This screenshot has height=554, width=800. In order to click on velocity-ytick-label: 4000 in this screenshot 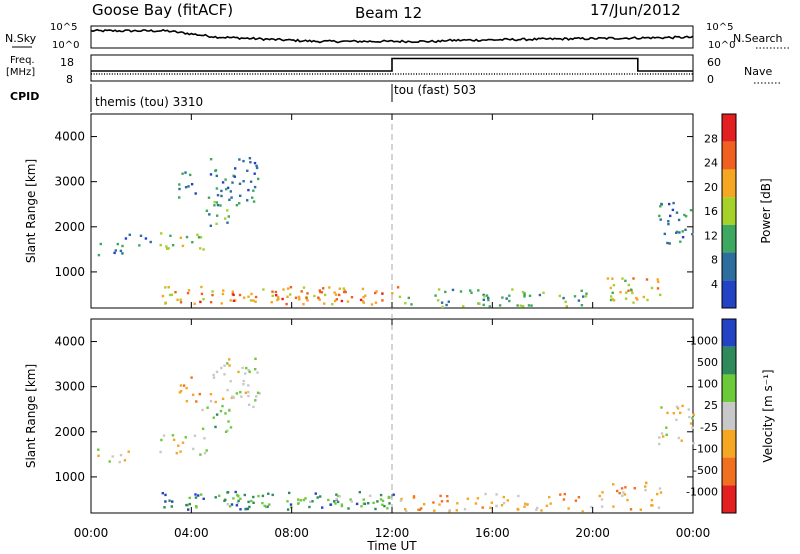, I will do `click(69, 342)`.